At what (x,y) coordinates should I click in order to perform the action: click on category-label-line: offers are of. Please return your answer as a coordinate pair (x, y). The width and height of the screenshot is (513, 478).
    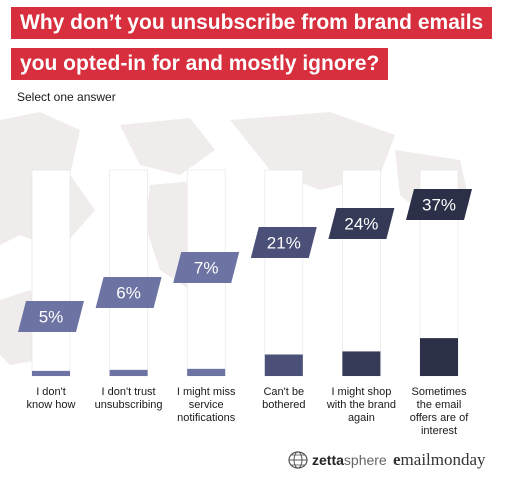
    Looking at the image, I should click on (439, 418).